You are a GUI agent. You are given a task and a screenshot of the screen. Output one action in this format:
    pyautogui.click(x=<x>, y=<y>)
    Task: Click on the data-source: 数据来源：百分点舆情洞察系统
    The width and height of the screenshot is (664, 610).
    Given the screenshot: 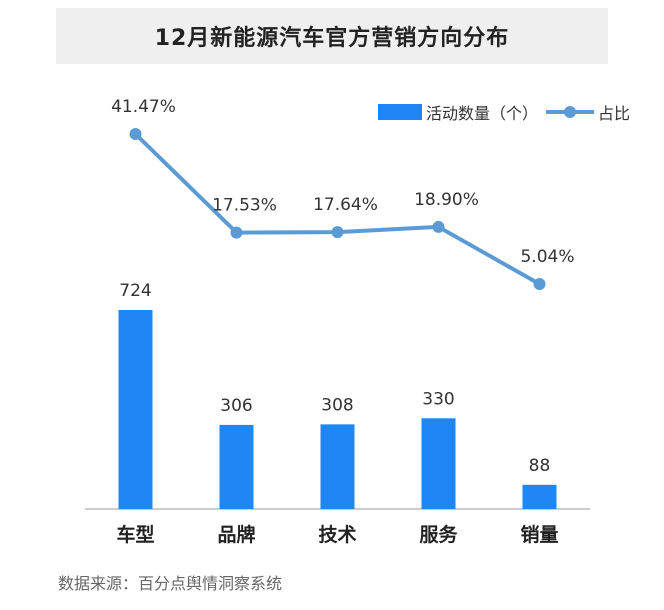 What is the action you would take?
    pyautogui.click(x=170, y=583)
    